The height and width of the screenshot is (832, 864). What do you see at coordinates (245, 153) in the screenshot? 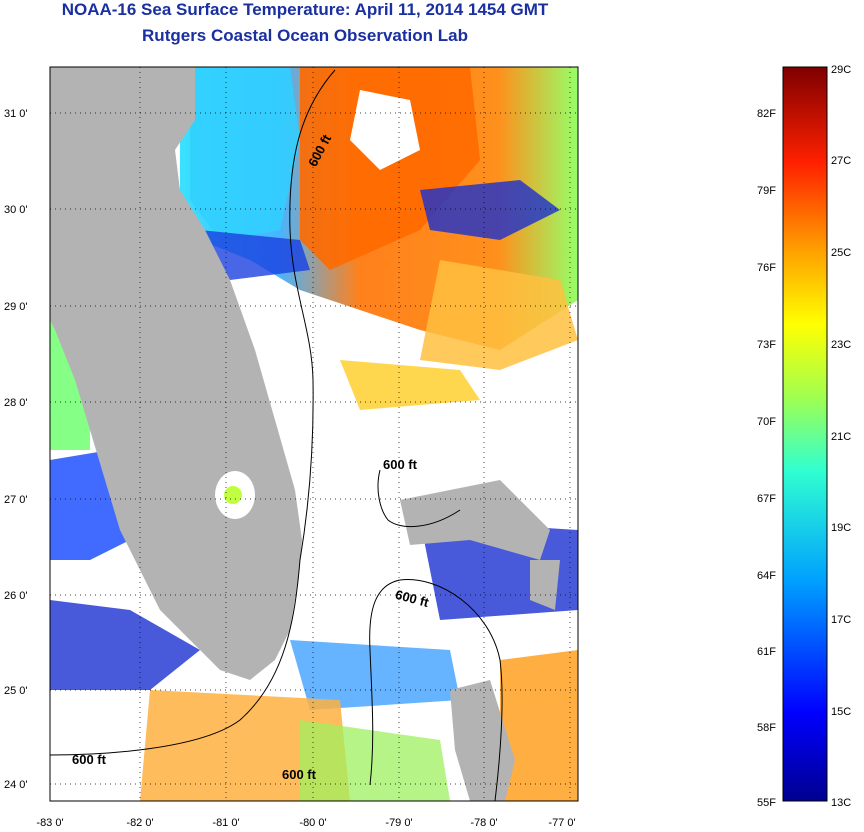
I see `sst-cool-shelf` at bounding box center [245, 153].